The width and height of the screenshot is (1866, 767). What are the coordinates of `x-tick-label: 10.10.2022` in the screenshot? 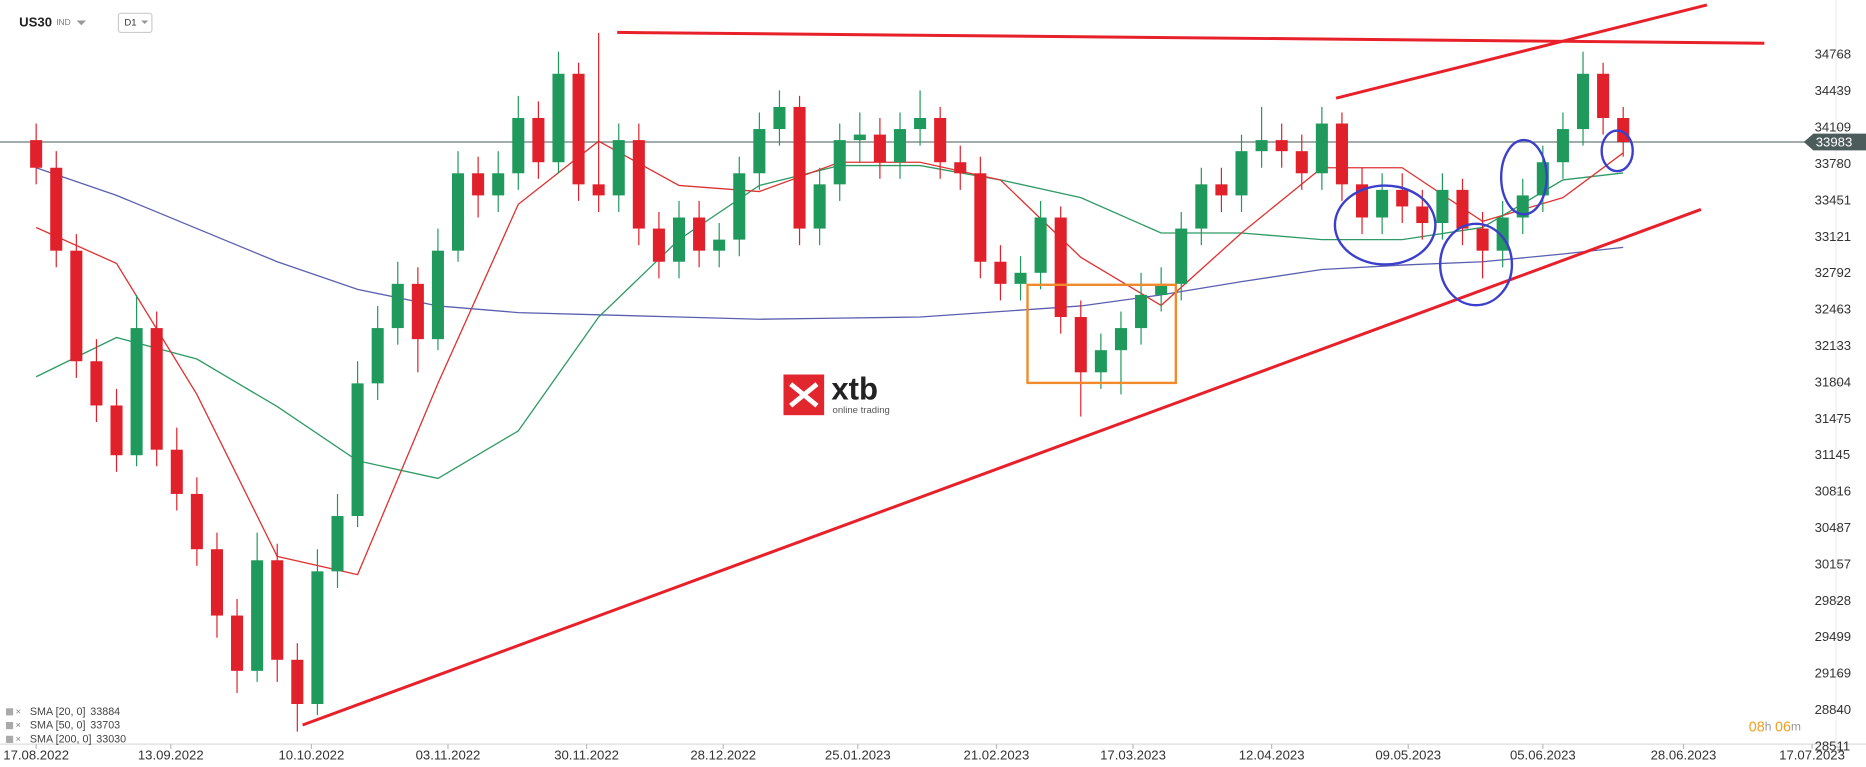 It's located at (311, 755).